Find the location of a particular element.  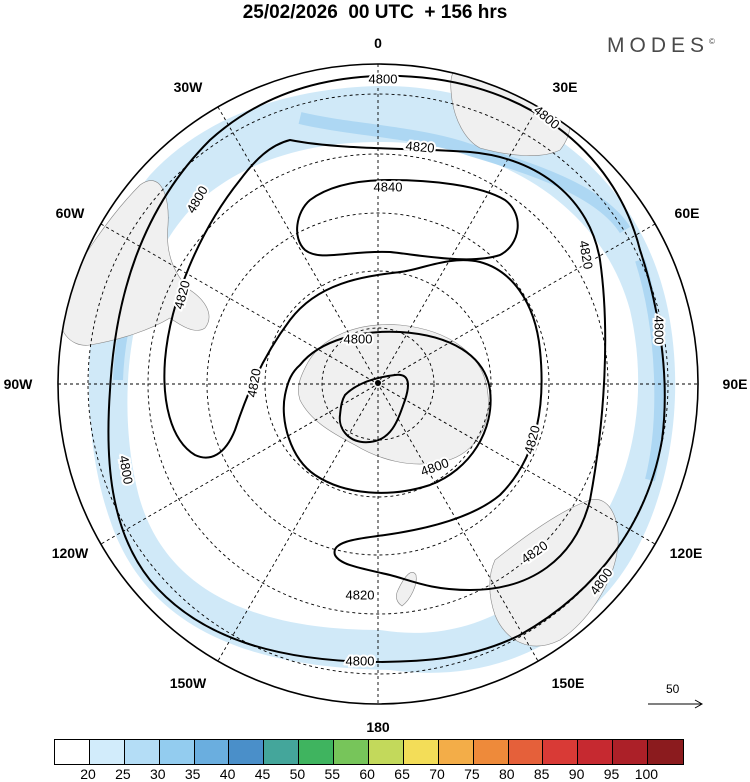

antarctica is located at coordinates (393, 394).